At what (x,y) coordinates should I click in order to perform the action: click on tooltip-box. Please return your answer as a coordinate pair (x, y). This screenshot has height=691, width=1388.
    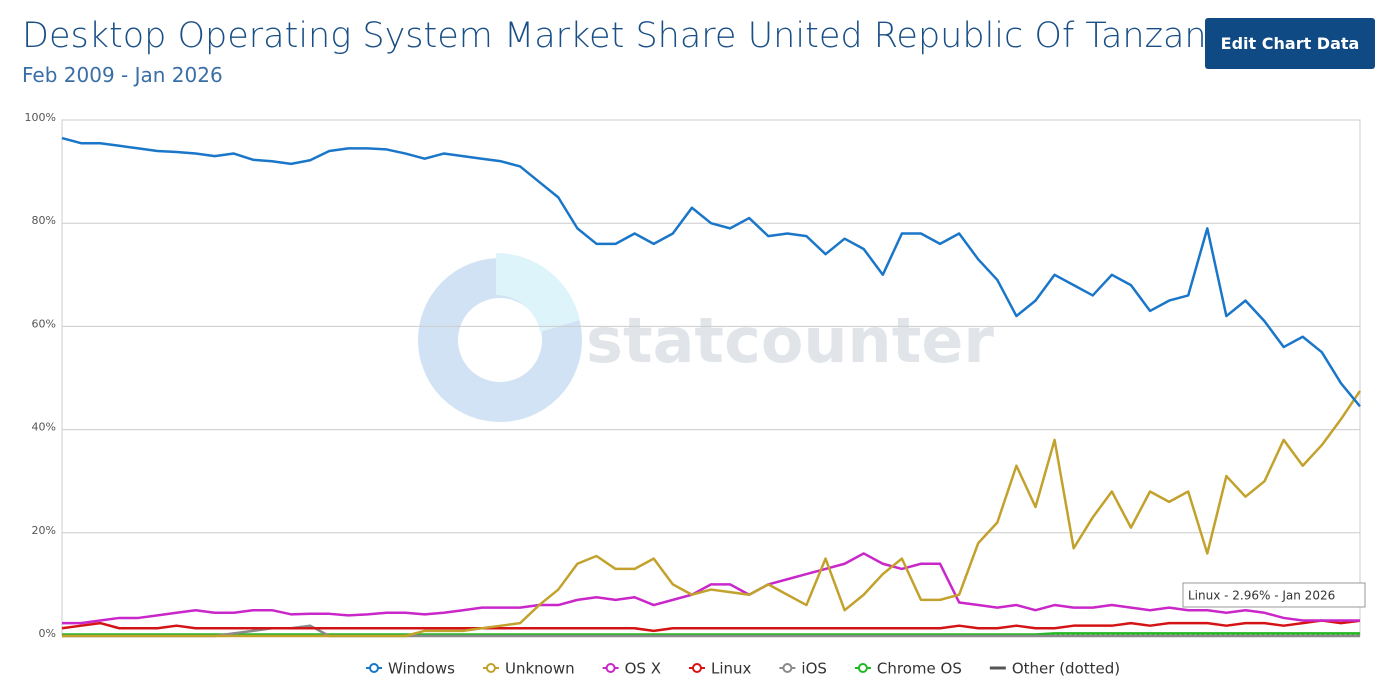
    Looking at the image, I should click on (1274, 595).